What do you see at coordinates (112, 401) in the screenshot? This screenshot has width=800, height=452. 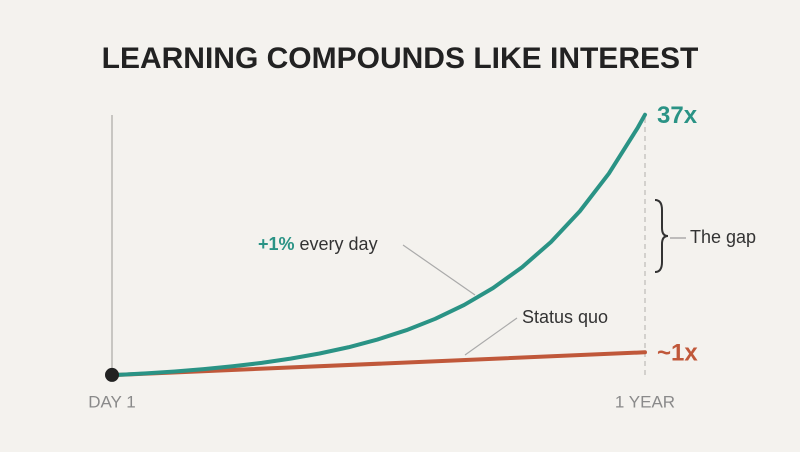 I see `x-tick-label: DAY 1` at bounding box center [112, 401].